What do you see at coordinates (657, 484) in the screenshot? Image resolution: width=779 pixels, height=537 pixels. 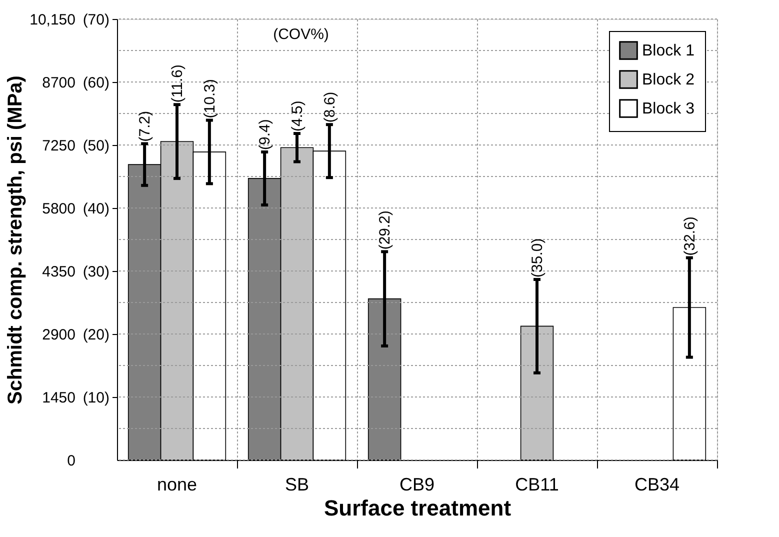 I see `x-tick-label: CB34` at bounding box center [657, 484].